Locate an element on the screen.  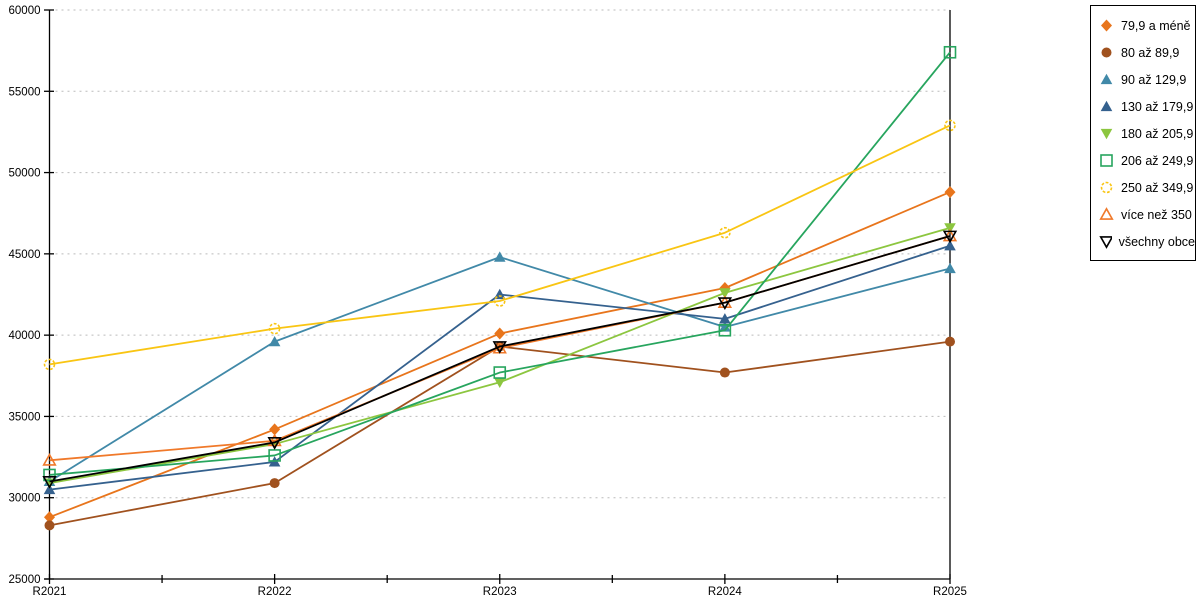
legend-item: 180 až 205,9 is located at coordinates (1143, 133).